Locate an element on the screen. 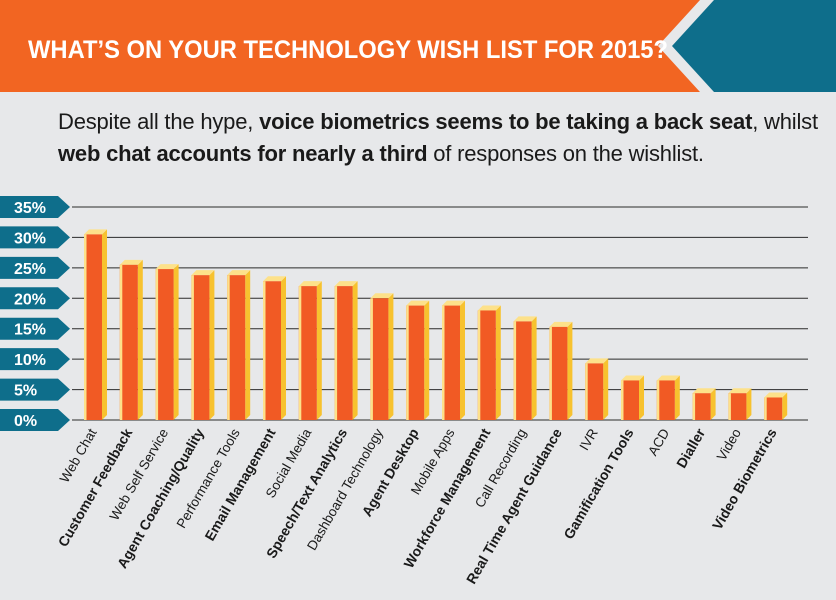 The height and width of the screenshot is (600, 836). y-tick-label: 30% is located at coordinates (30, 238).